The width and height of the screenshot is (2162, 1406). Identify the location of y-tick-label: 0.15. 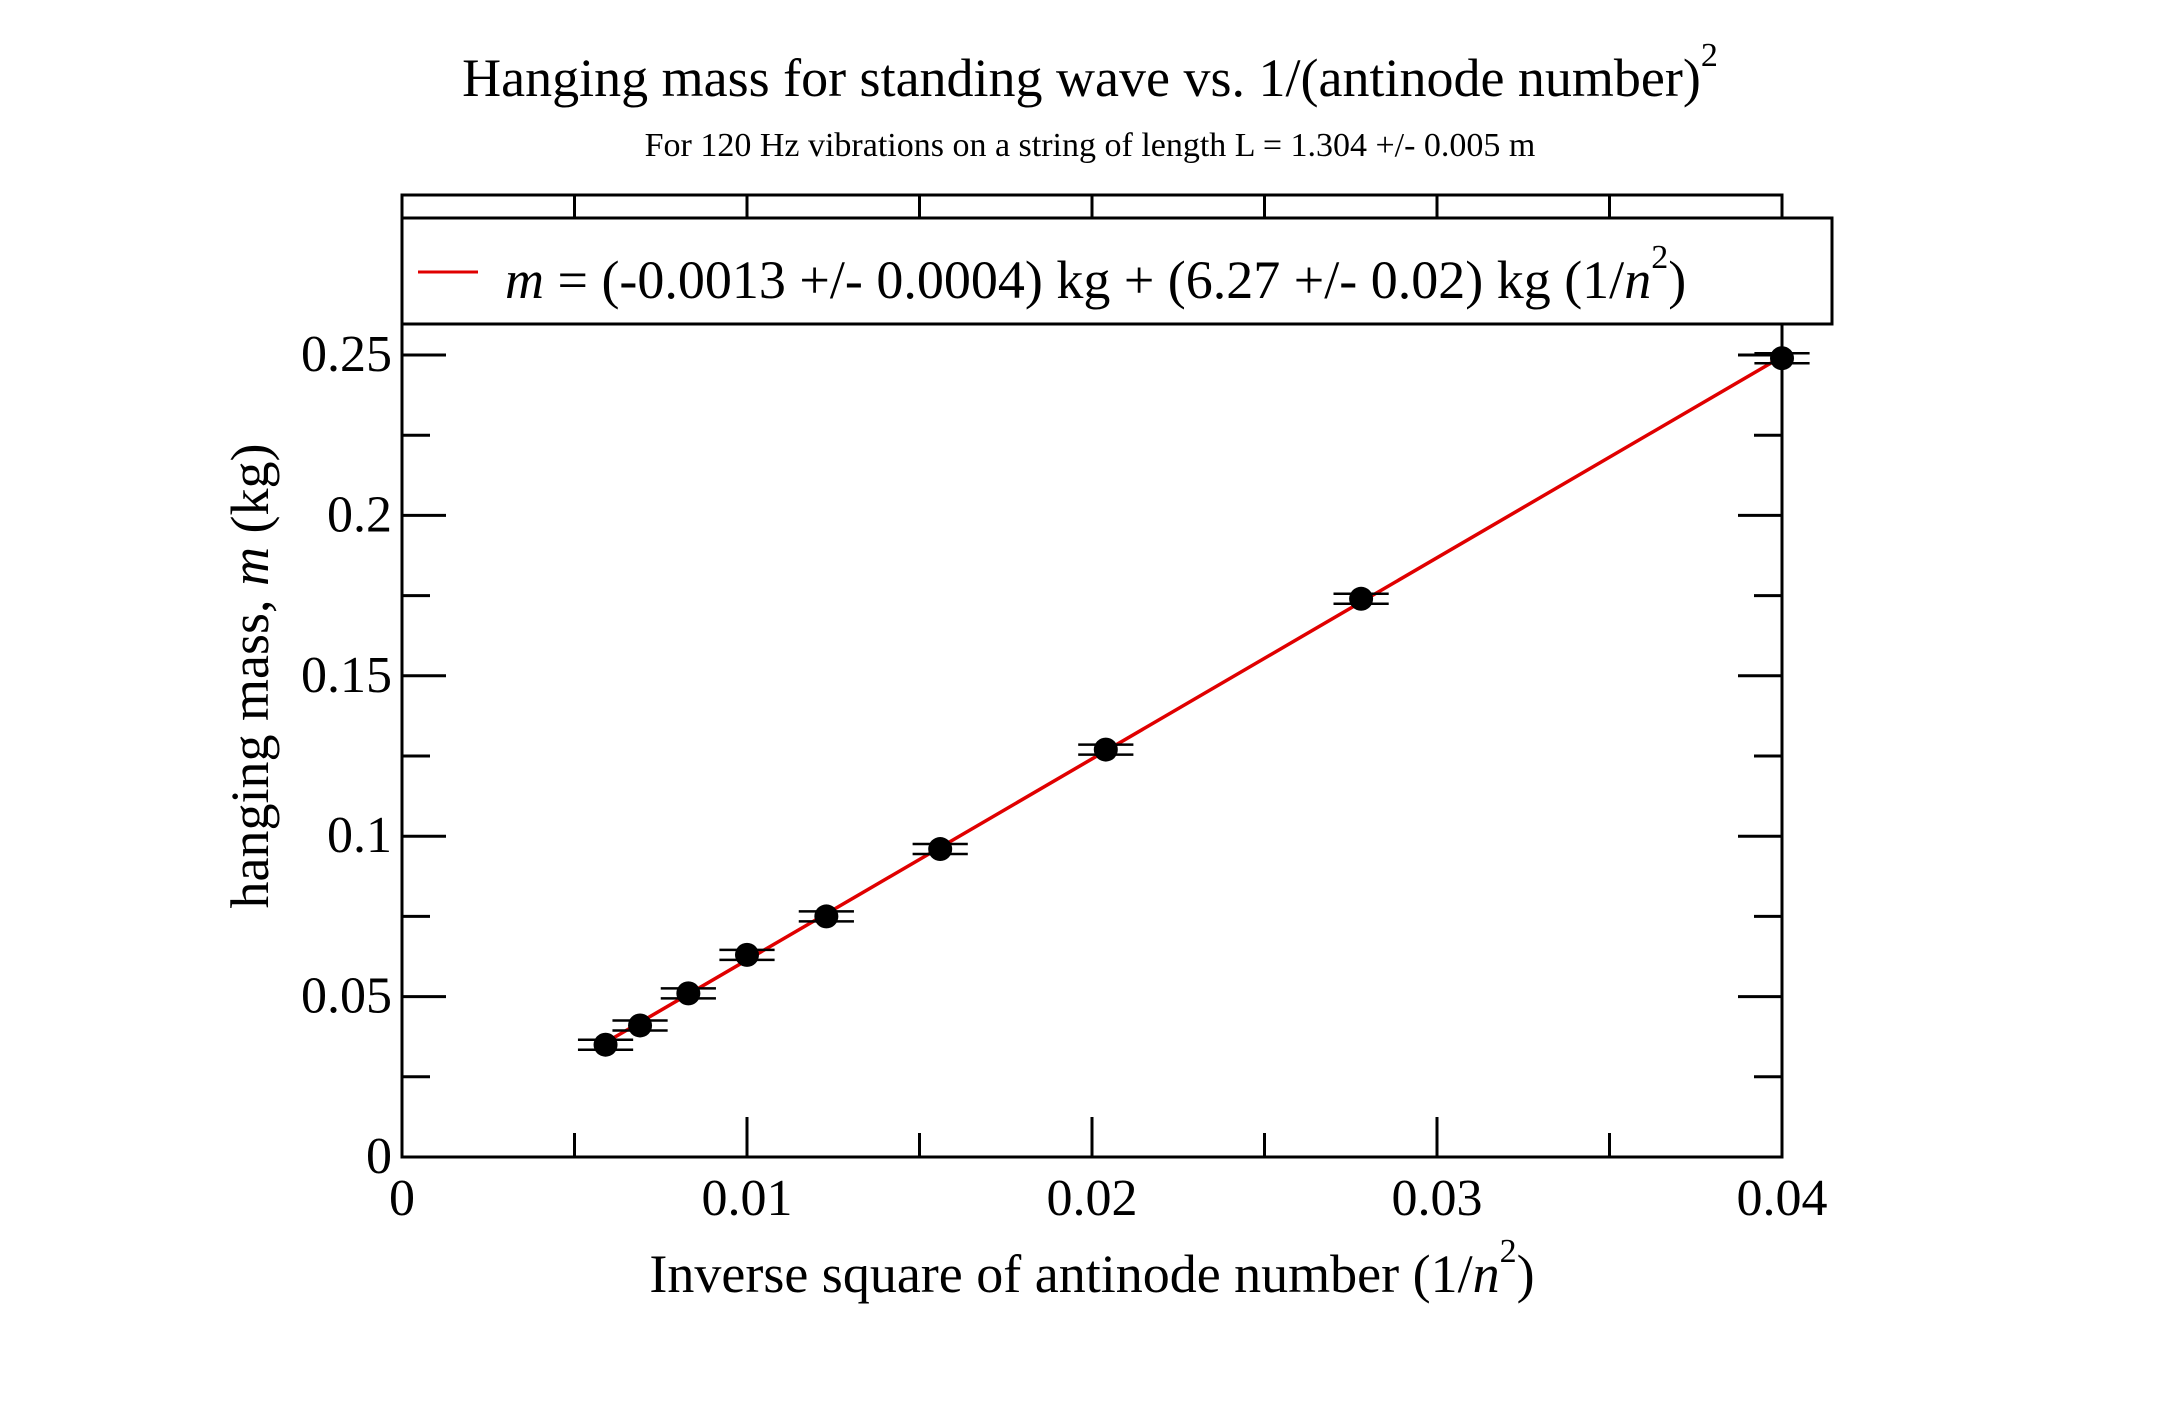
(346, 675).